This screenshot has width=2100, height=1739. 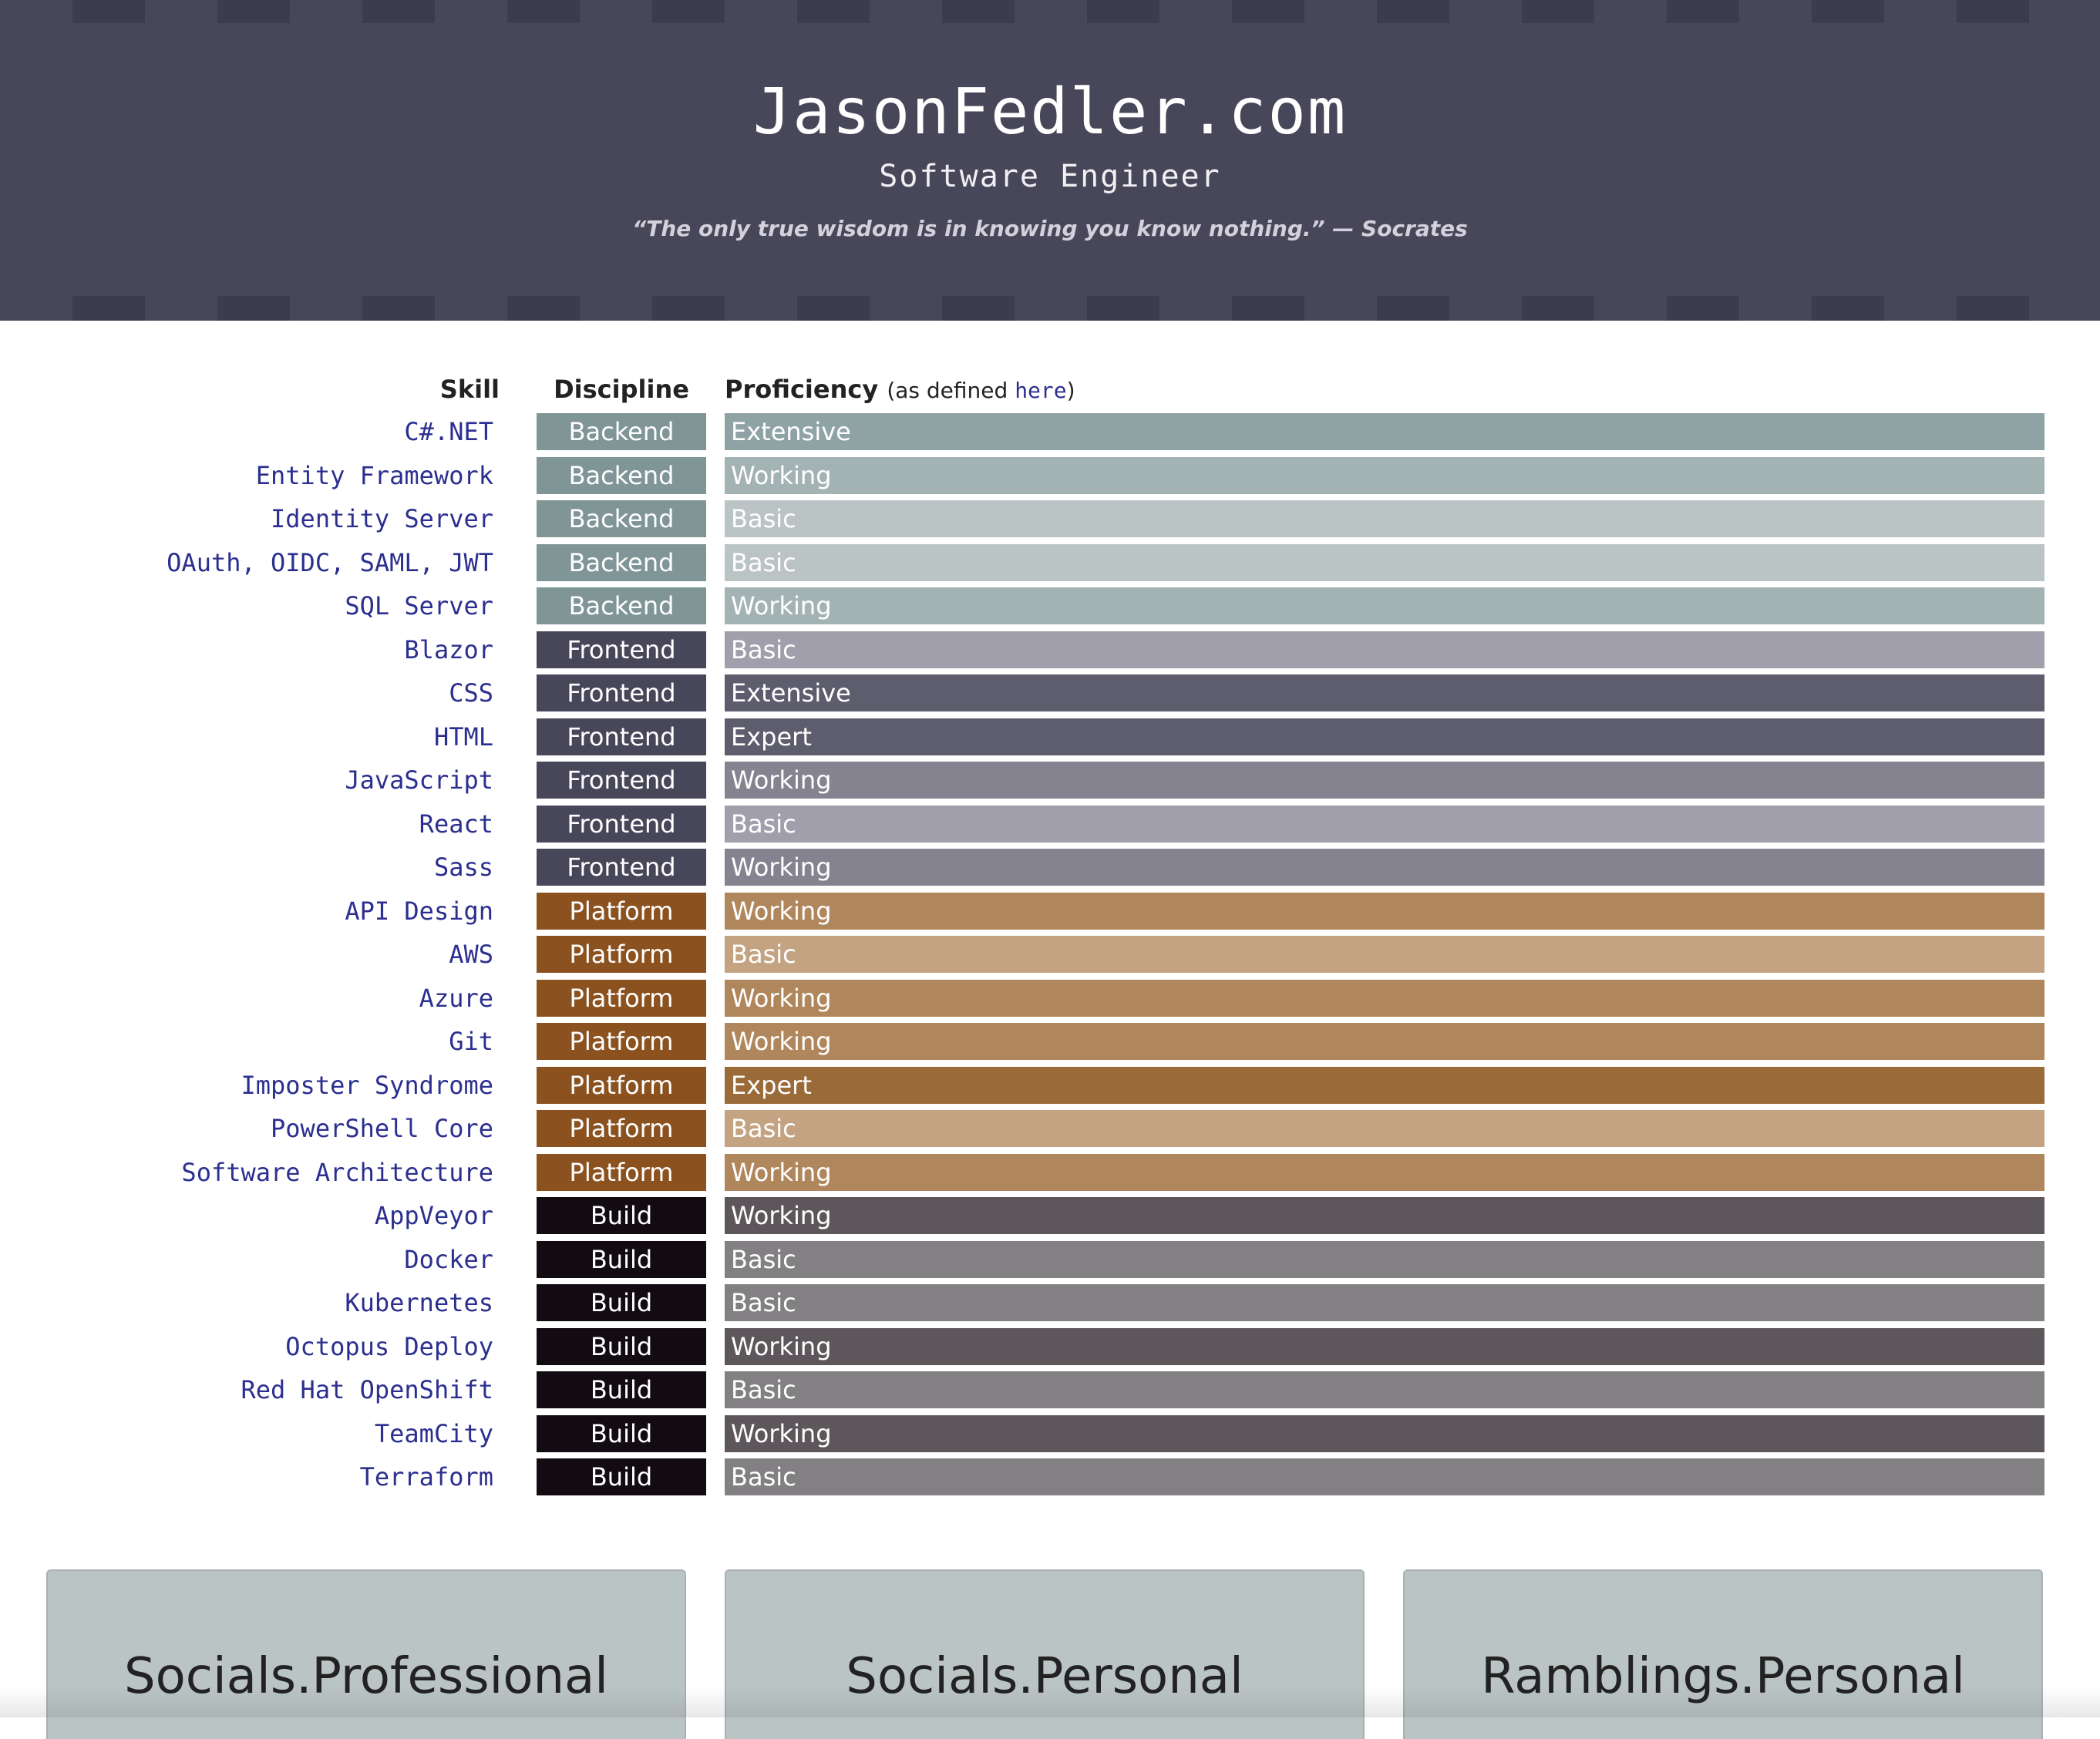 What do you see at coordinates (471, 955) in the screenshot?
I see `skill-name-link: AWS` at bounding box center [471, 955].